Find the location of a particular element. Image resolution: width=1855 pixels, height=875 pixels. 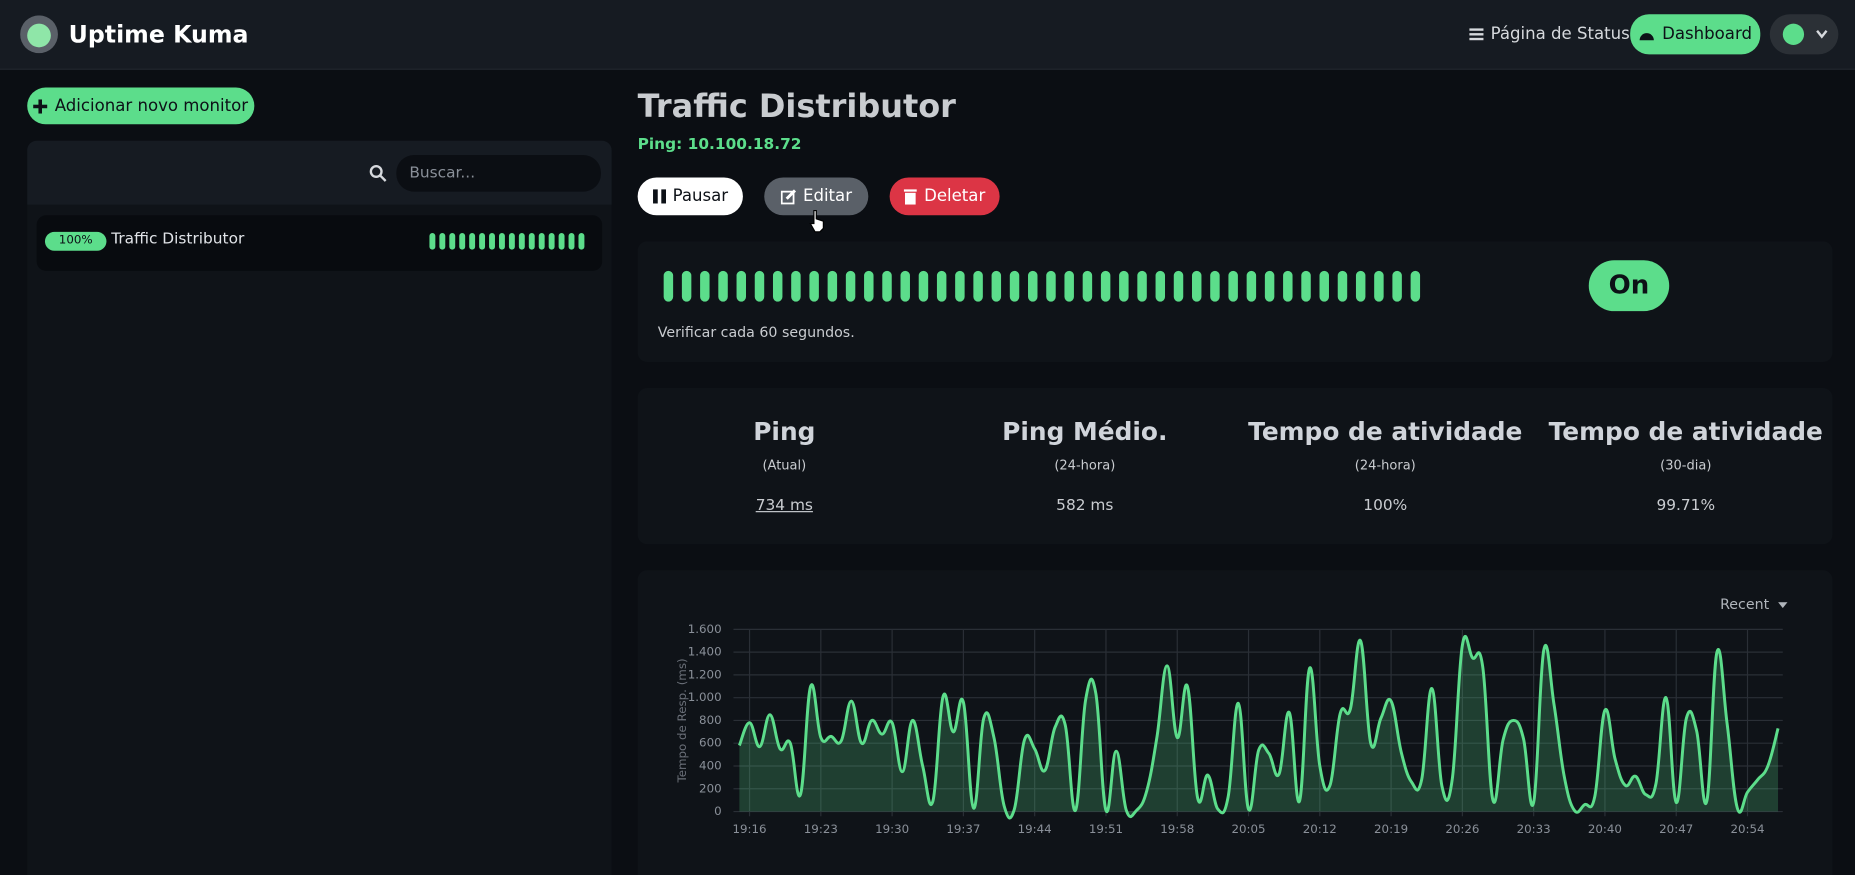

stat: Ping Médio. (24-hora) 582 ms is located at coordinates (1085, 466).